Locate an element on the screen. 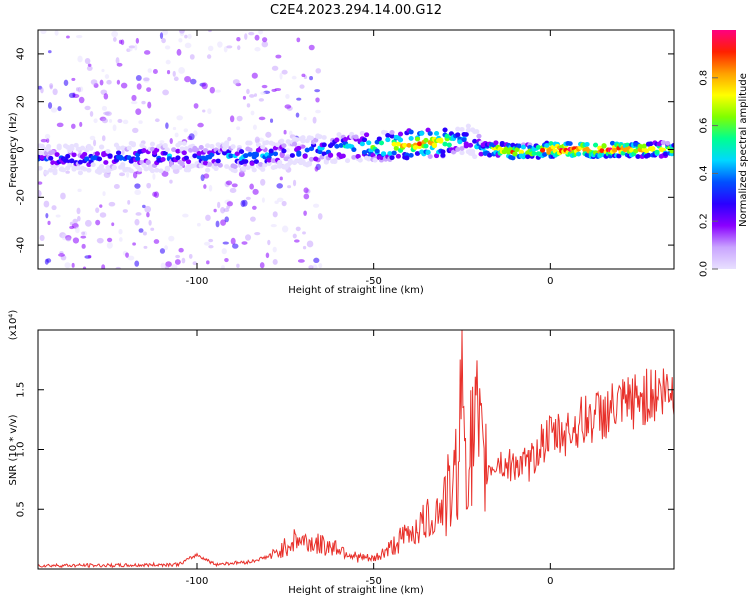 Image resolution: width=750 pixels, height=600 pixels. snr-x-tick-label: 0 is located at coordinates (550, 581).